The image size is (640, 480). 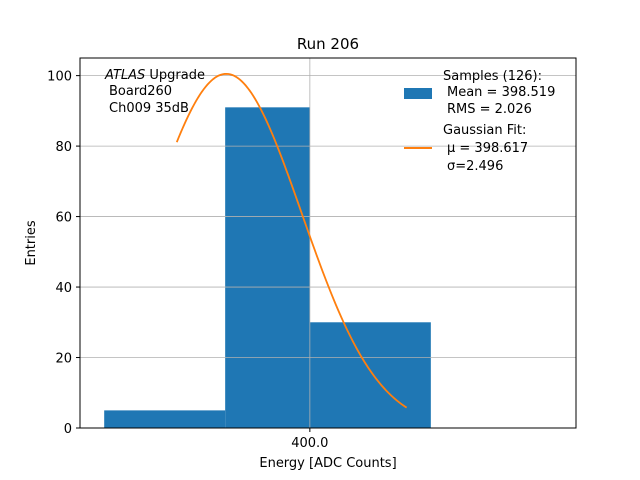 I want to click on legend-samples-rms: RMS = 2.026, so click(x=489, y=109).